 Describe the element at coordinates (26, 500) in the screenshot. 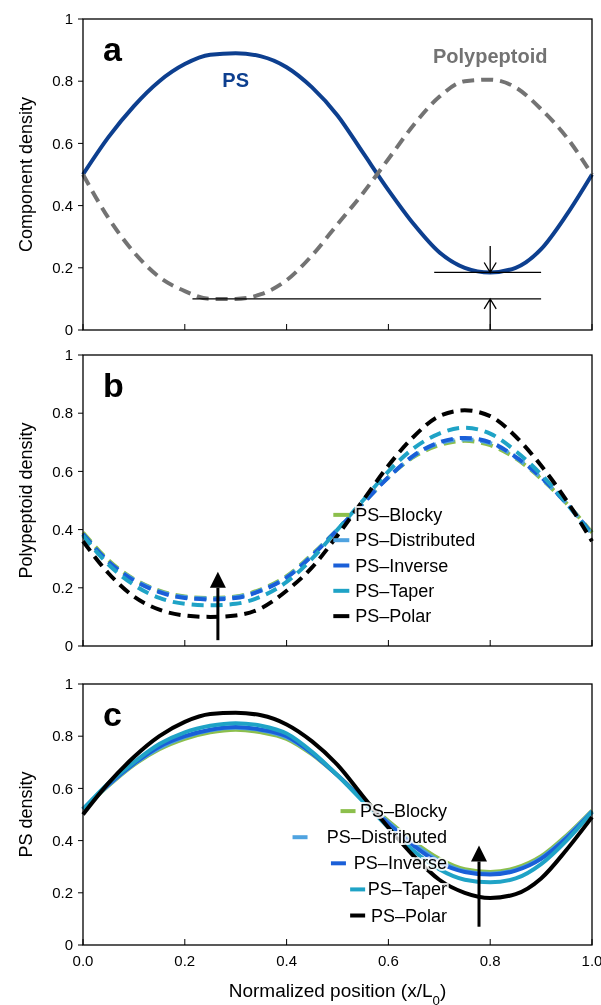

I see `y-axis-title: Polypeptoid density` at that location.